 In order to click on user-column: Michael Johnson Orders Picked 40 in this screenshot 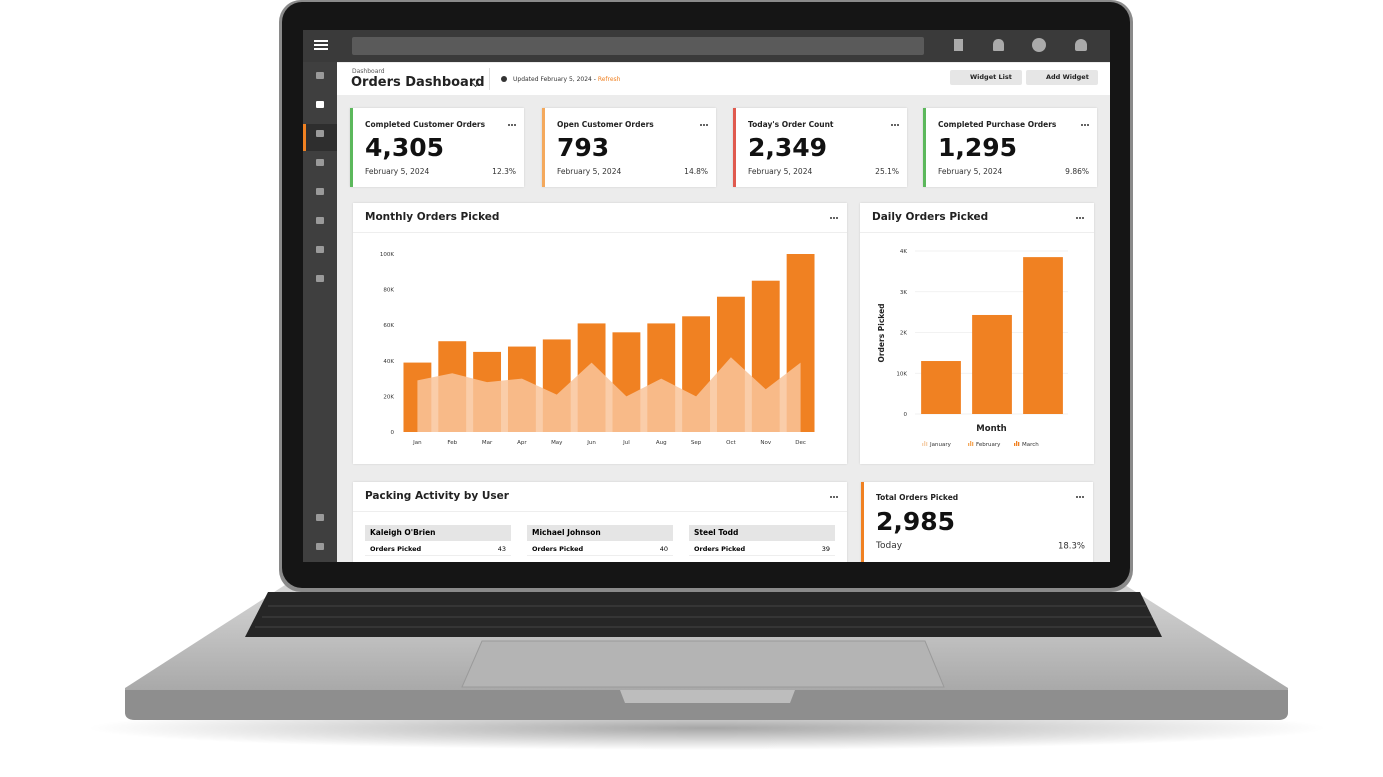, I will do `click(600, 543)`.